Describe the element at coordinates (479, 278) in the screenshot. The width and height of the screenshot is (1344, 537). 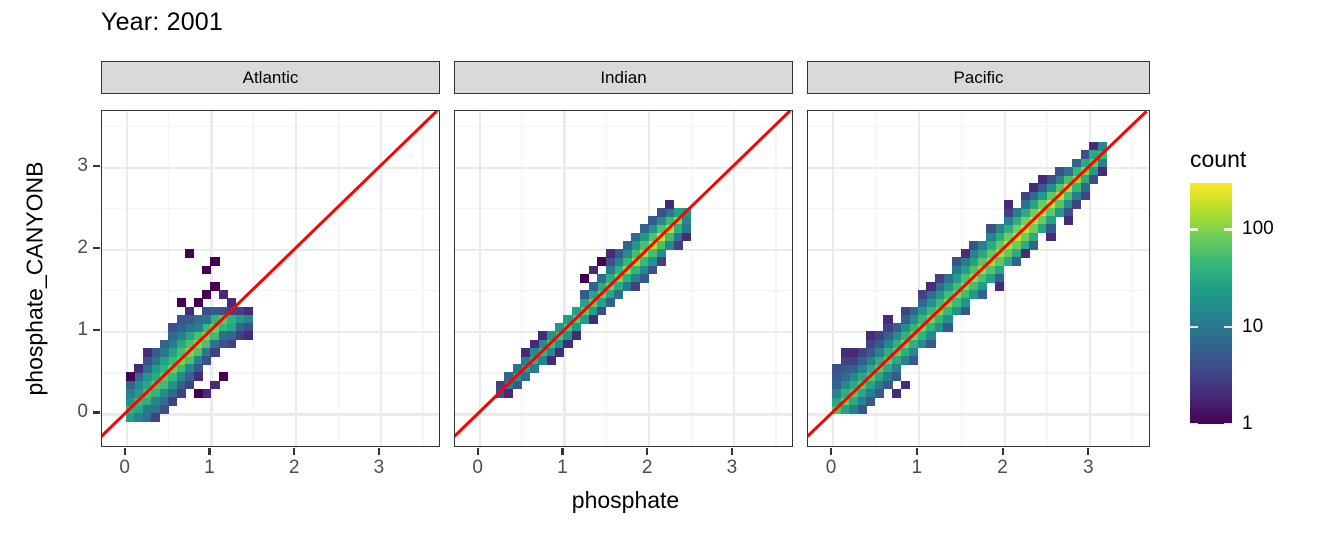
I see `gridline-major-vertical` at that location.